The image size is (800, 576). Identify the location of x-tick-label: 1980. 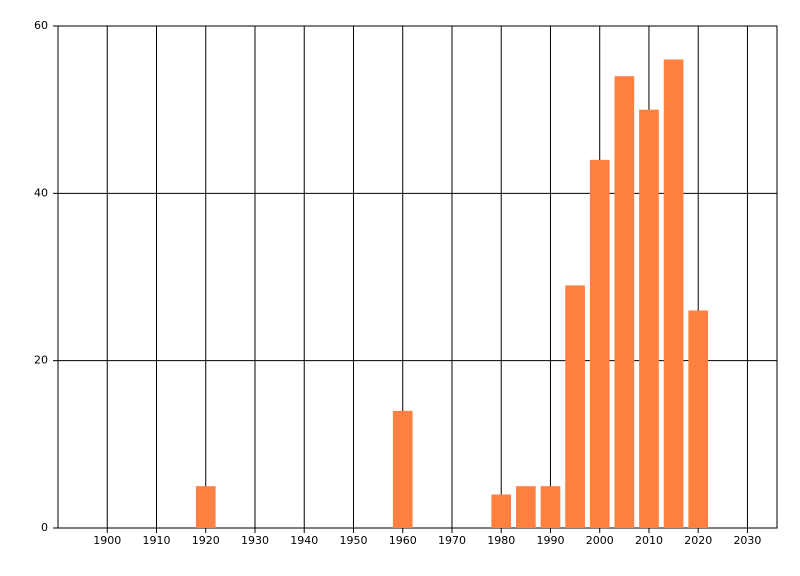
(501, 540).